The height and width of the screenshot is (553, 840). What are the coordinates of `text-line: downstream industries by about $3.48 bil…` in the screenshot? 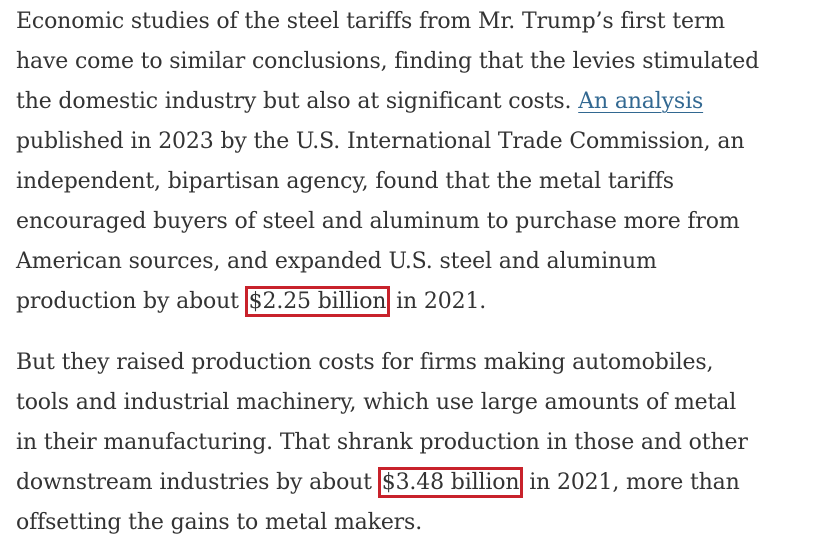 It's located at (382, 483).